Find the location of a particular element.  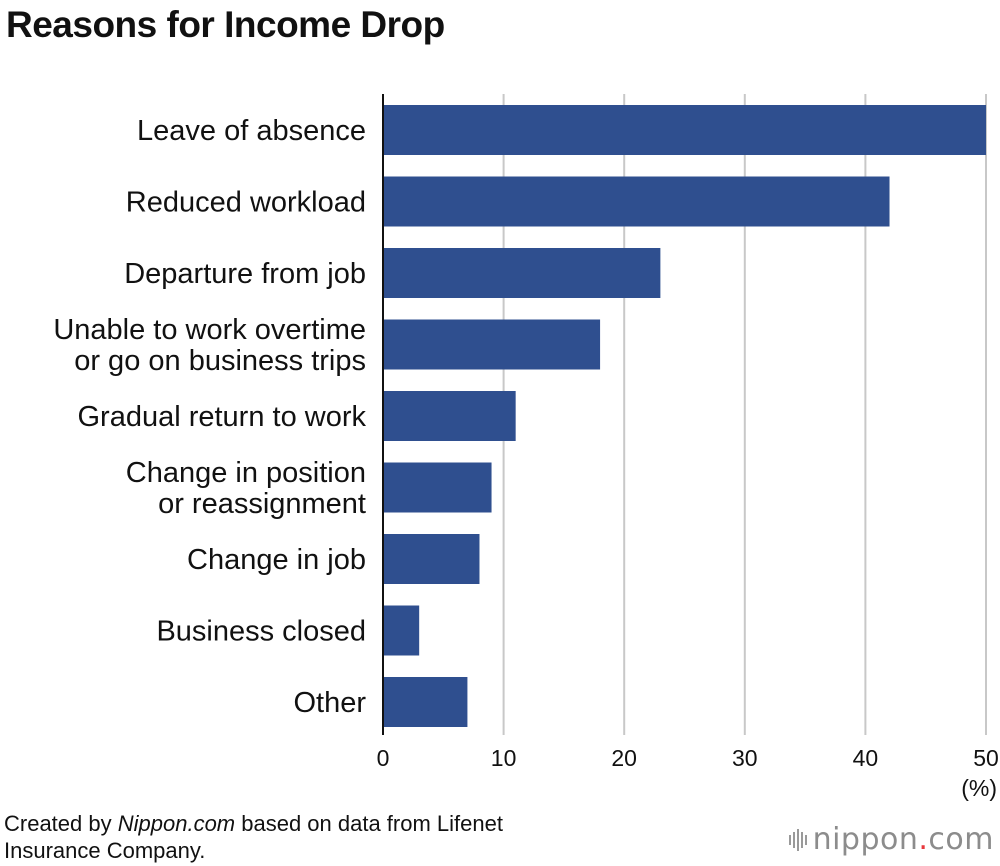

source-prefix: Created by is located at coordinates (61, 823).